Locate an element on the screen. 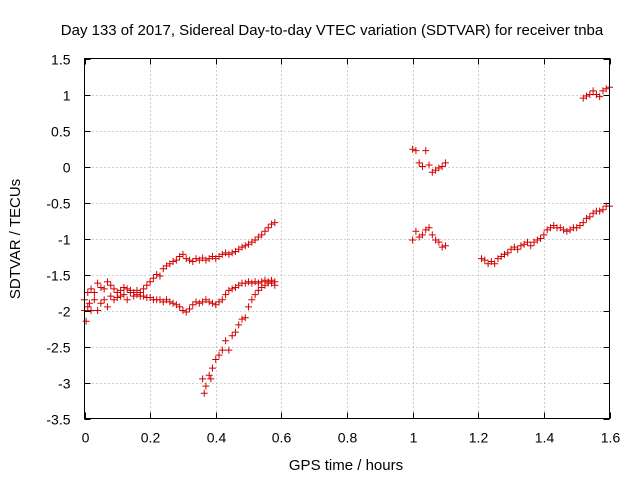 The height and width of the screenshot is (480, 640). x-tick-label: 1.4 is located at coordinates (545, 438).